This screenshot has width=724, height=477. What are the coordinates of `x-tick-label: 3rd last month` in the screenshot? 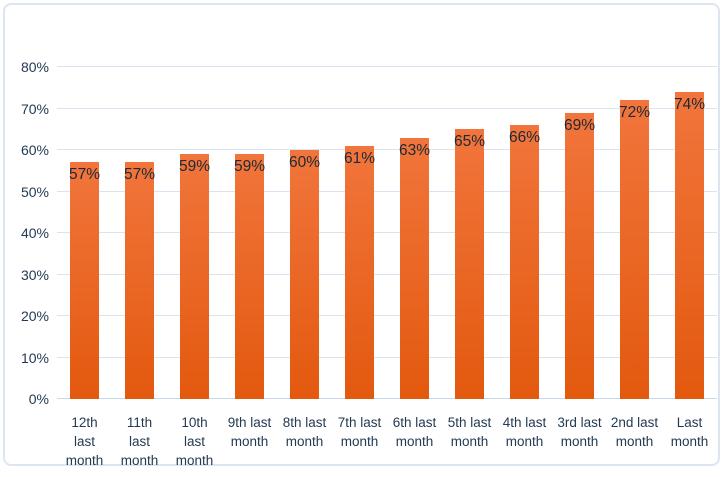 It's located at (579, 441).